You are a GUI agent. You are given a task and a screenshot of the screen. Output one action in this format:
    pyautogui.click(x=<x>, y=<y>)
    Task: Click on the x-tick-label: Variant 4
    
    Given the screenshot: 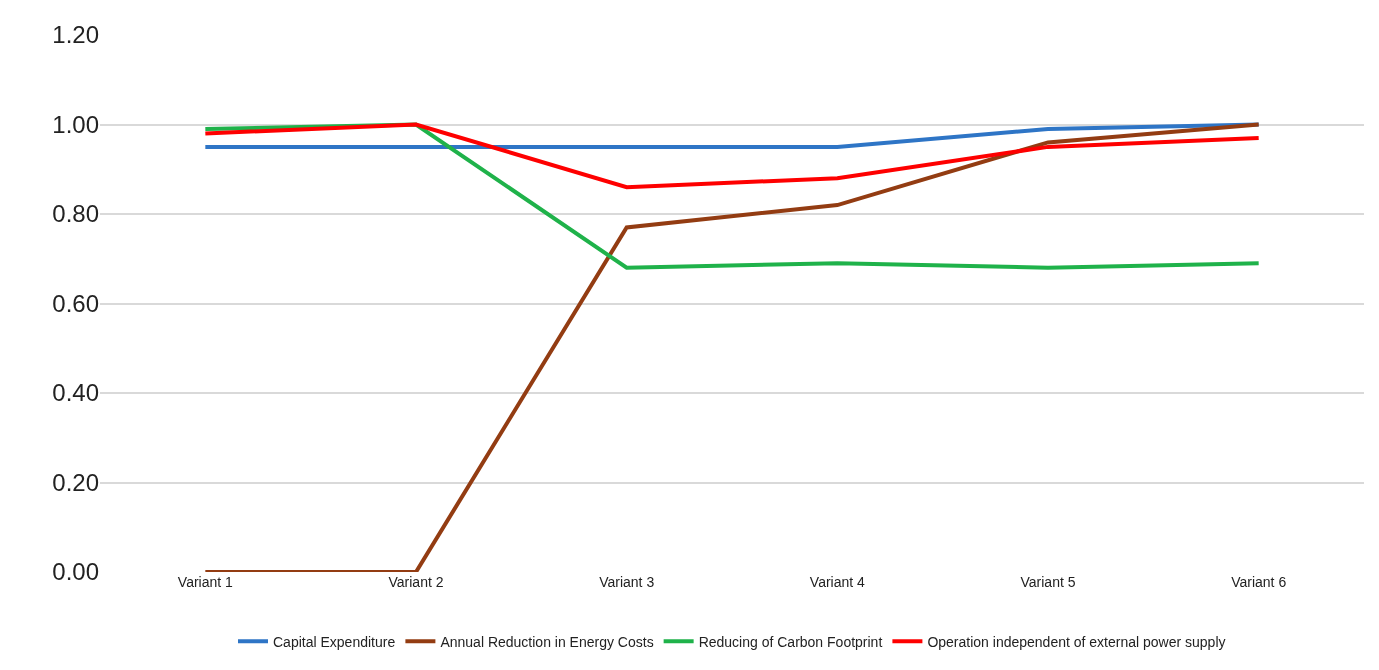 What is the action you would take?
    pyautogui.click(x=837, y=582)
    